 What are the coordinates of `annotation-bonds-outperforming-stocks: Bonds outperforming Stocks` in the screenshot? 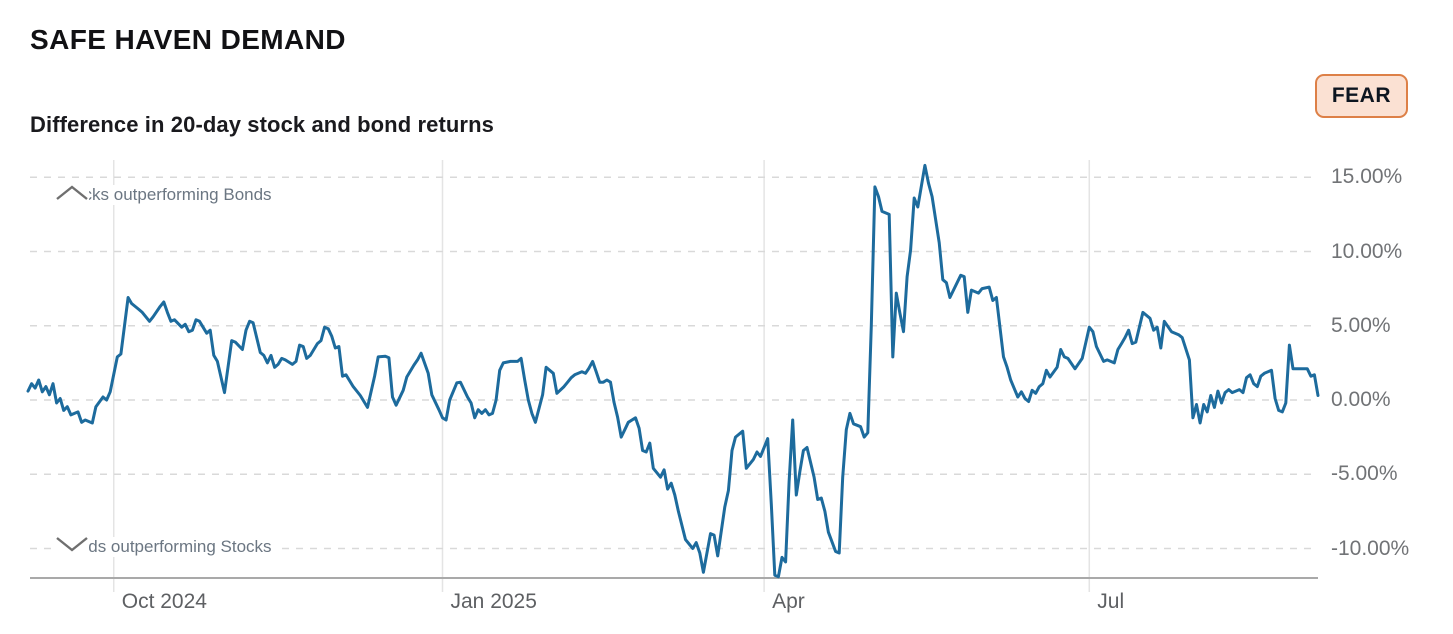 It's located at (165, 547).